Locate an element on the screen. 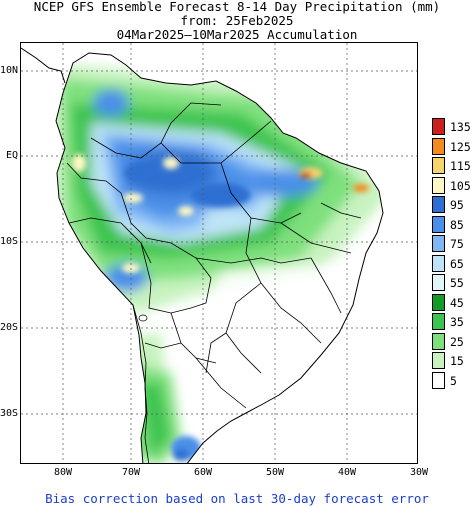 This screenshot has width=474, height=507. forecast-init-date: from: 25Feb2025 is located at coordinates (237, 20).